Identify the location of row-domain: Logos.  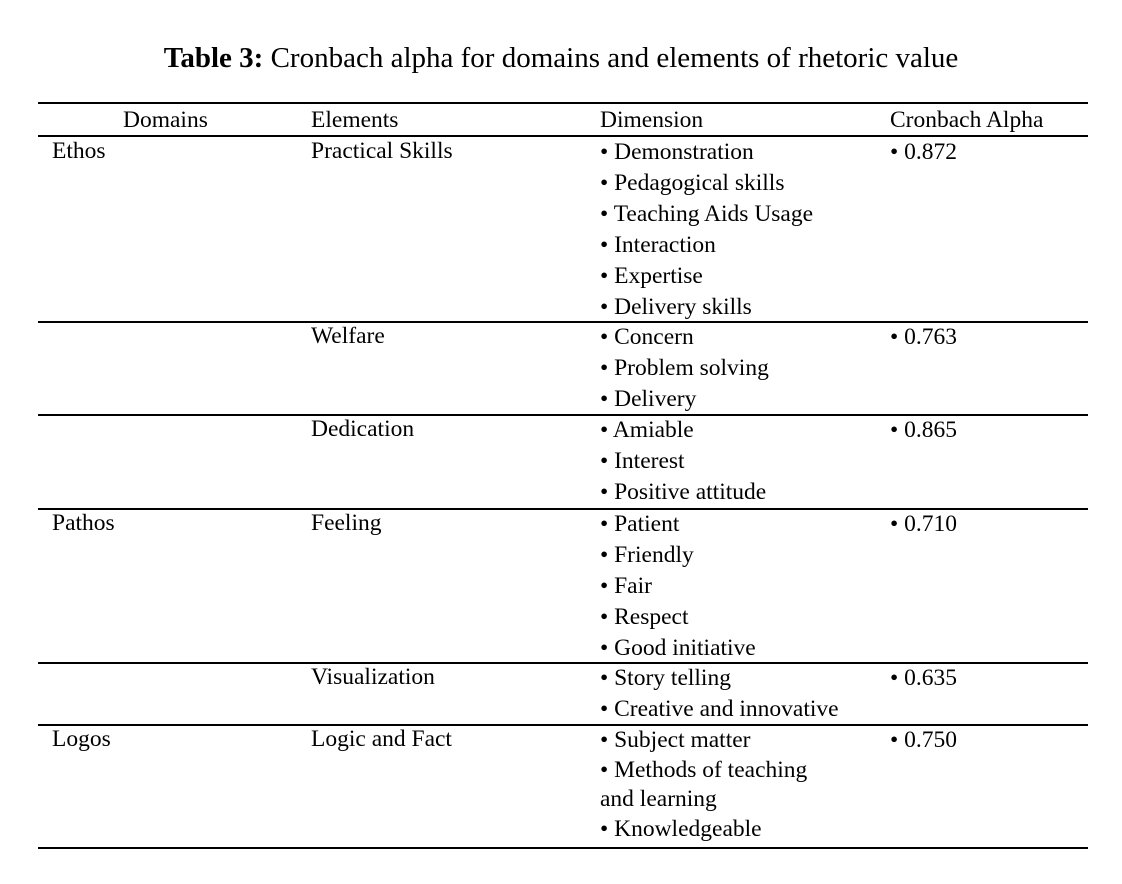
(81, 739).